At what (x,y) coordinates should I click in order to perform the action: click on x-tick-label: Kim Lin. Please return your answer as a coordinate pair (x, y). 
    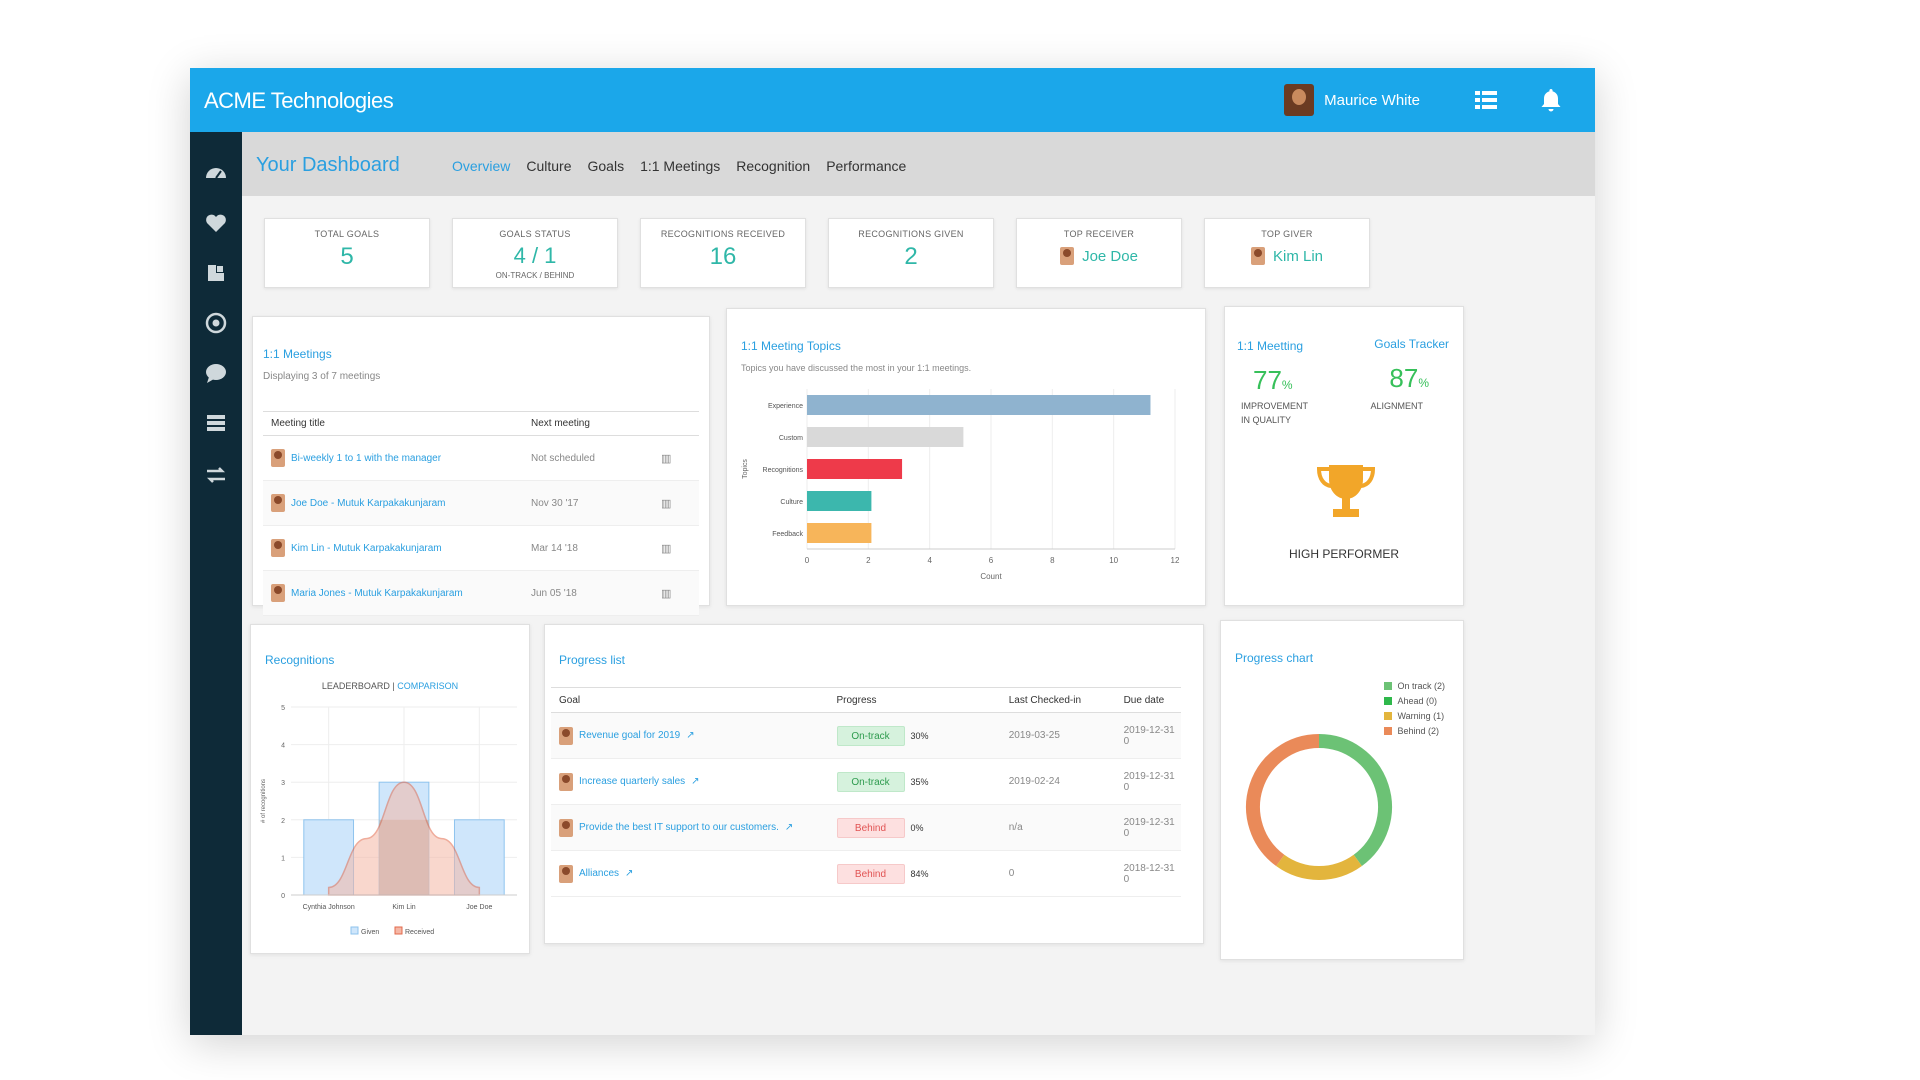
    Looking at the image, I should click on (403, 907).